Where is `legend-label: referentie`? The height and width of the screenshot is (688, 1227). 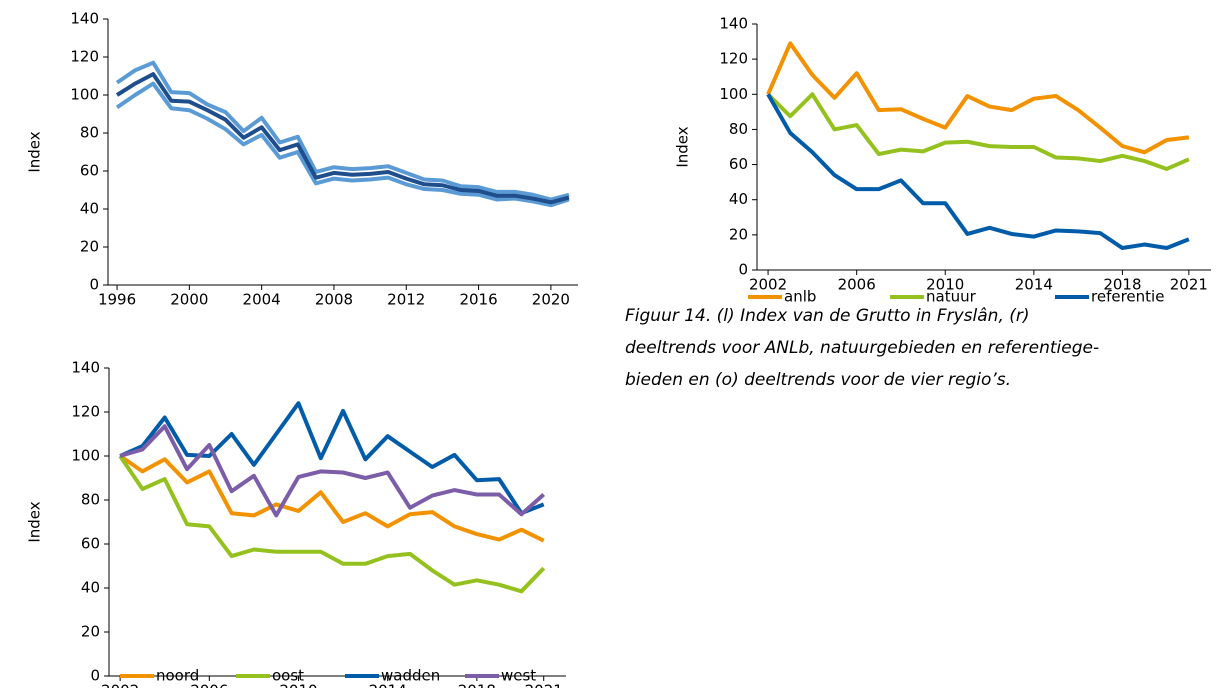 legend-label: referentie is located at coordinates (1127, 297).